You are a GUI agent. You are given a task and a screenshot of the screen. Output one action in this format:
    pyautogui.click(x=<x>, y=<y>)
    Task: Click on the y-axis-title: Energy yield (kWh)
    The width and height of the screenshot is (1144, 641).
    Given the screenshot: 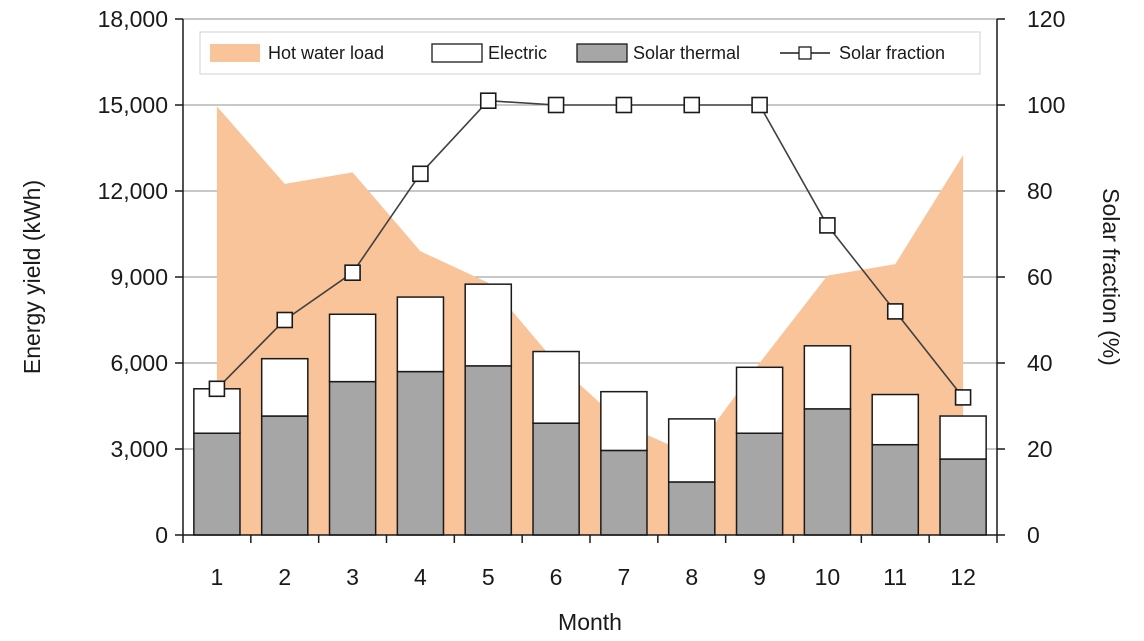 What is the action you would take?
    pyautogui.click(x=32, y=277)
    